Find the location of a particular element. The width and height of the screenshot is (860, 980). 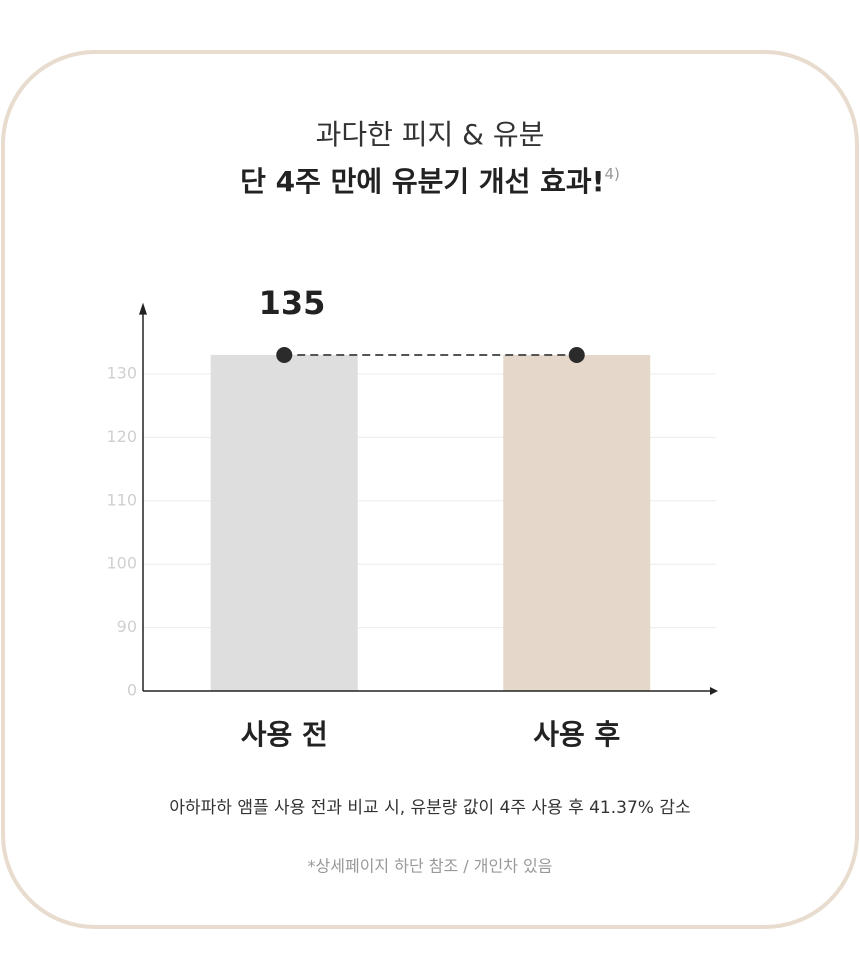

y-tick-label: 130 is located at coordinates (121, 373).